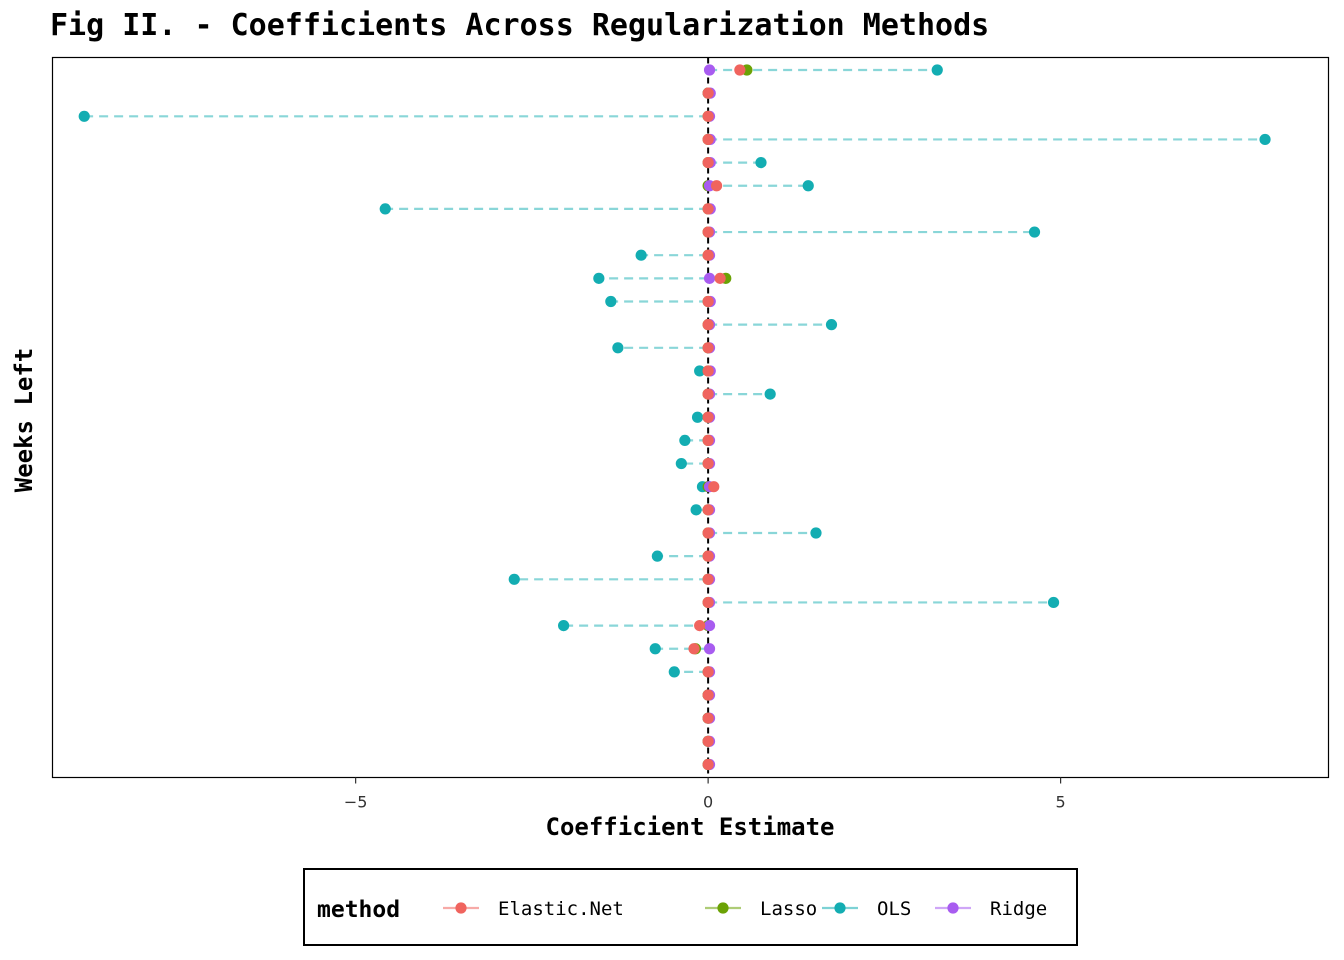 The width and height of the screenshot is (1344, 960). I want to click on y-axis-title: Weeks Left, so click(24, 420).